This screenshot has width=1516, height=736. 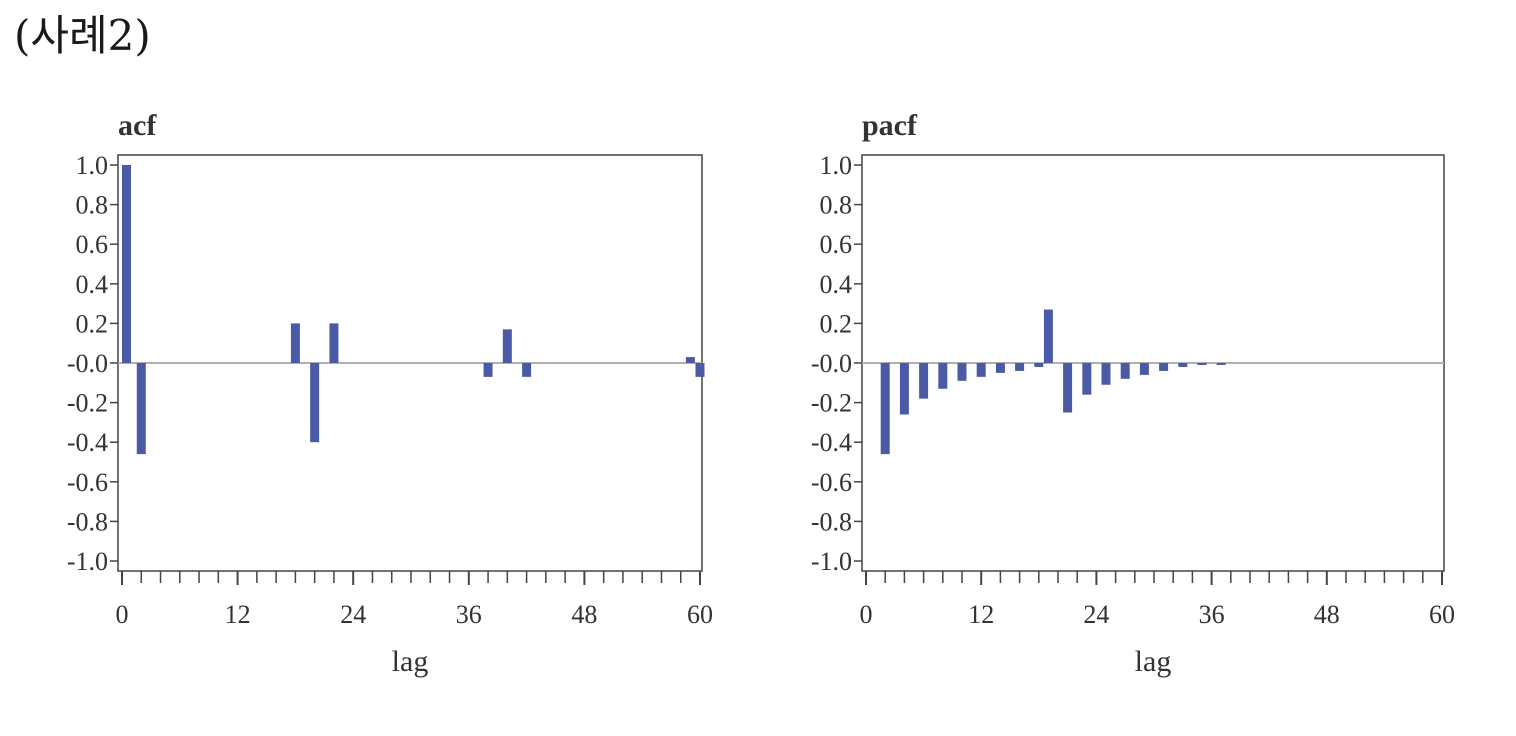 What do you see at coordinates (890, 125) in the screenshot?
I see `chart-title: pacf` at bounding box center [890, 125].